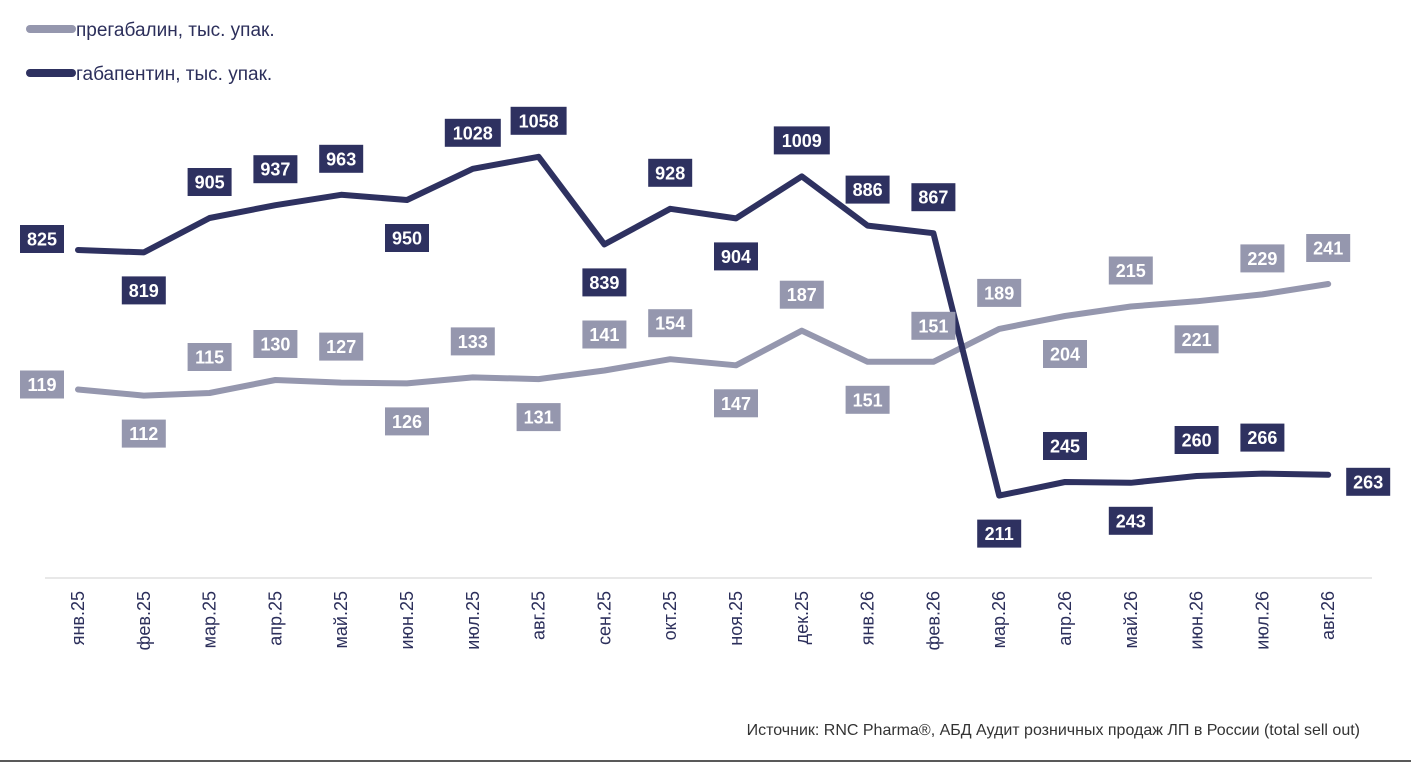 The height and width of the screenshot is (764, 1411). I want to click on data-label-text: 825, so click(42, 240).